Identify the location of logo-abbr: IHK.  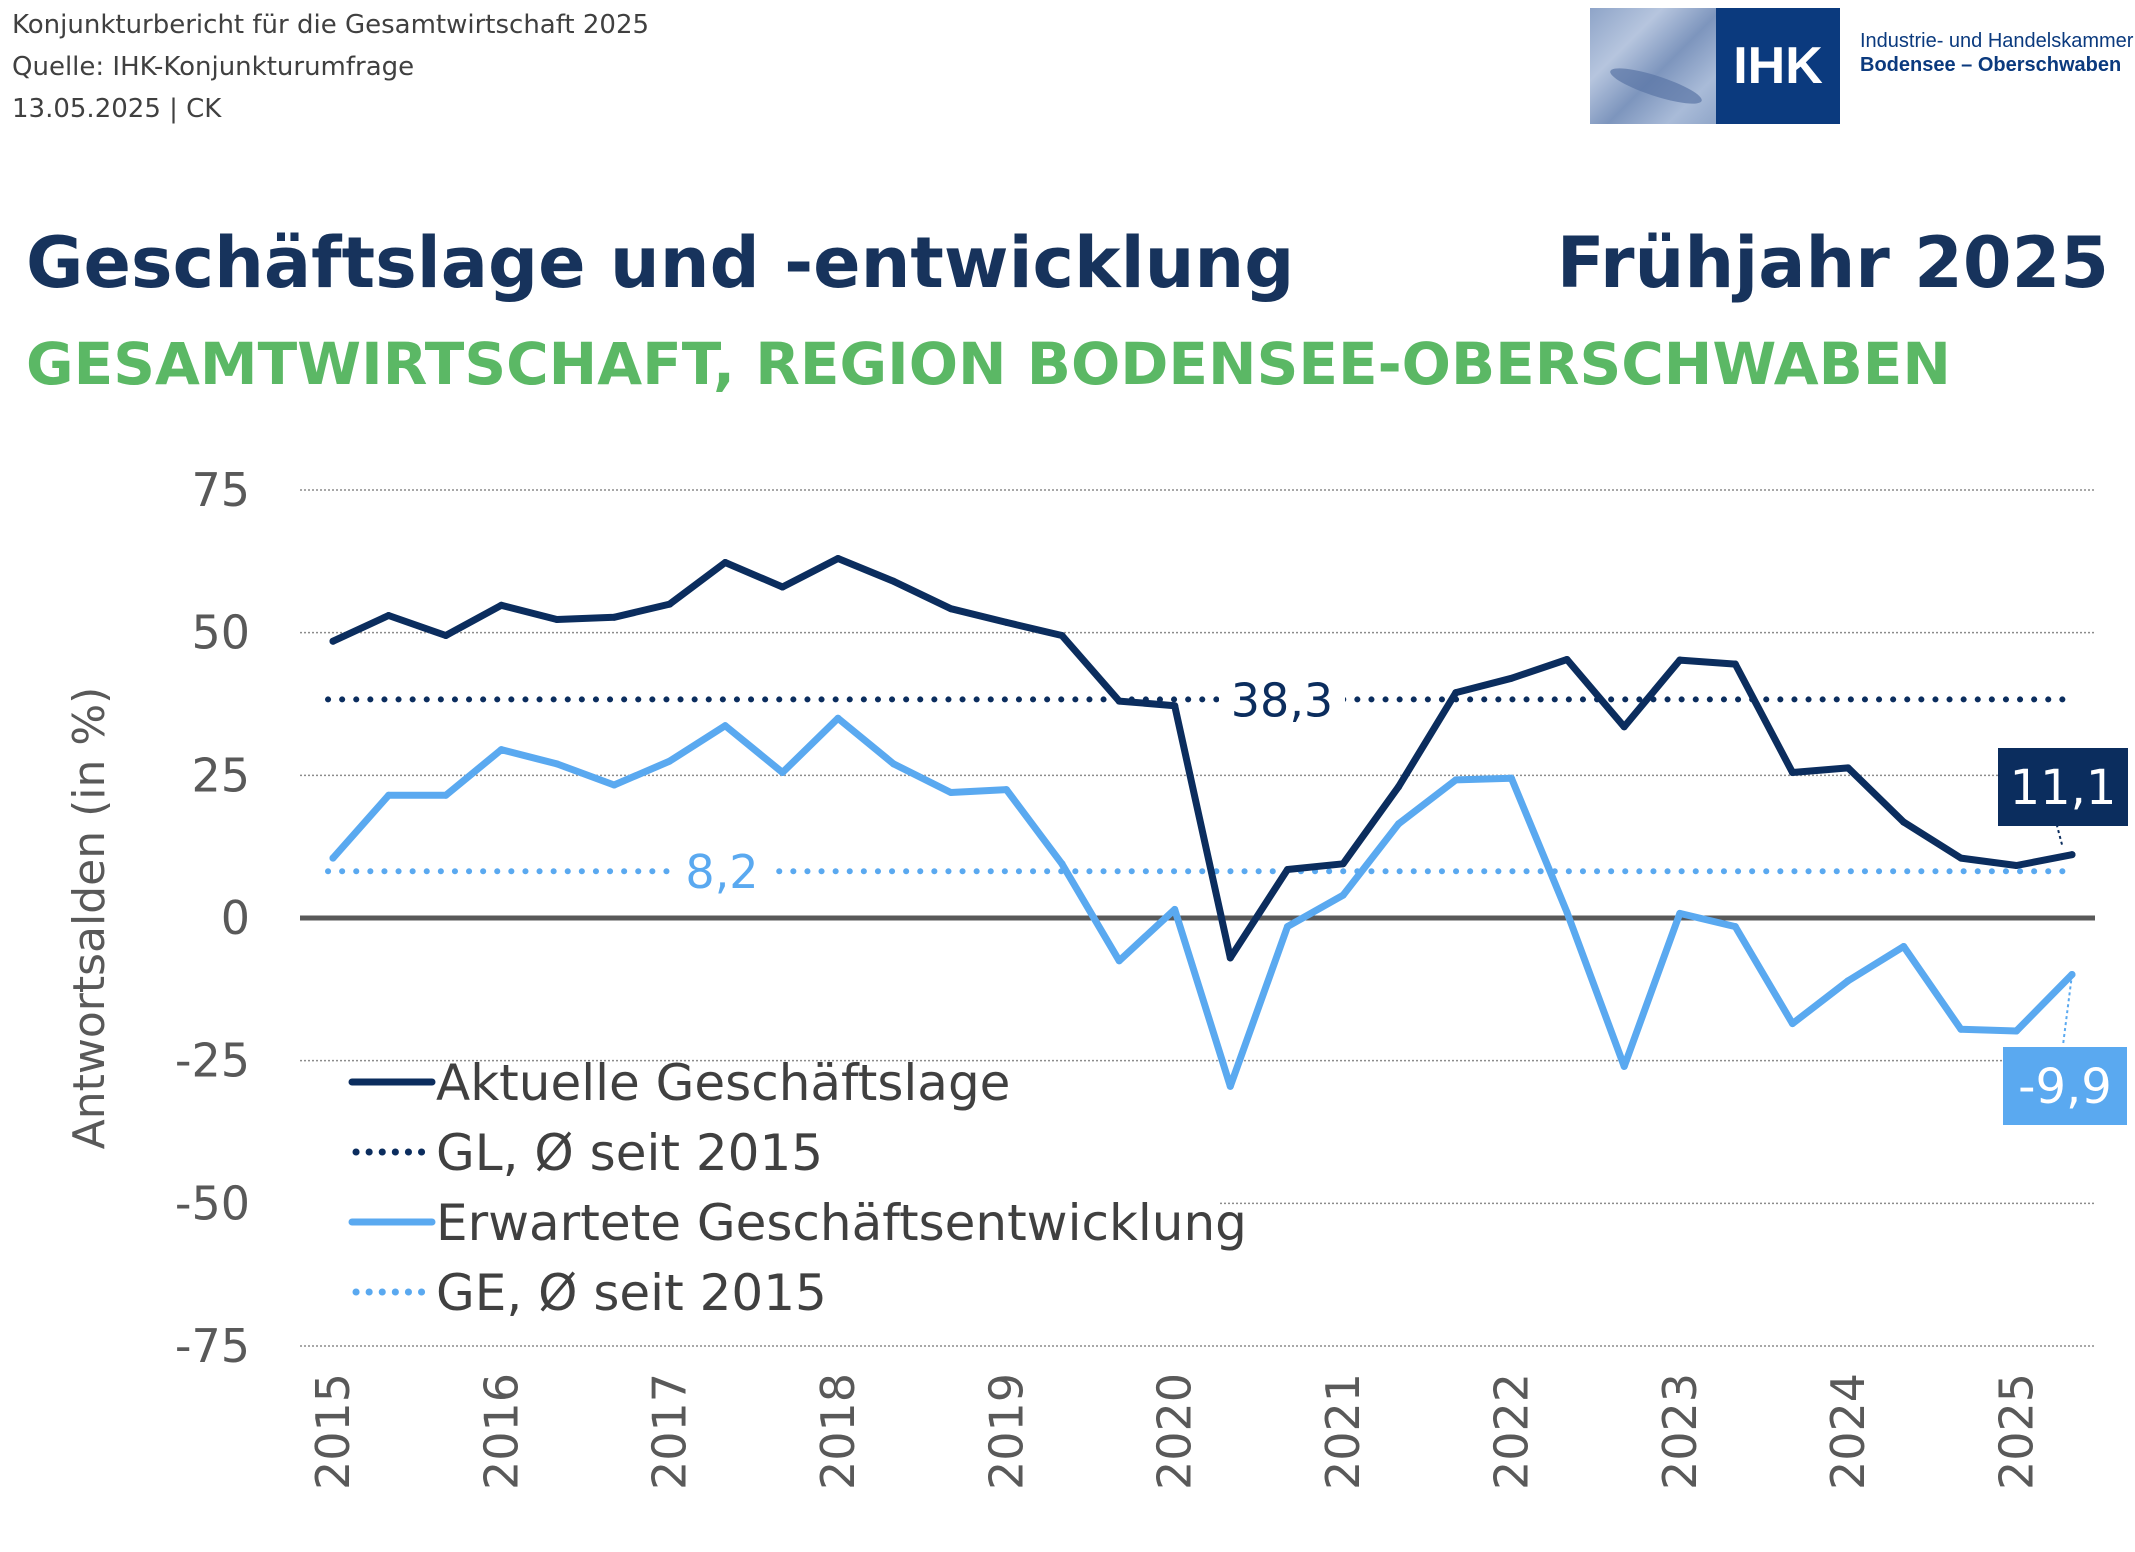
(1778, 66).